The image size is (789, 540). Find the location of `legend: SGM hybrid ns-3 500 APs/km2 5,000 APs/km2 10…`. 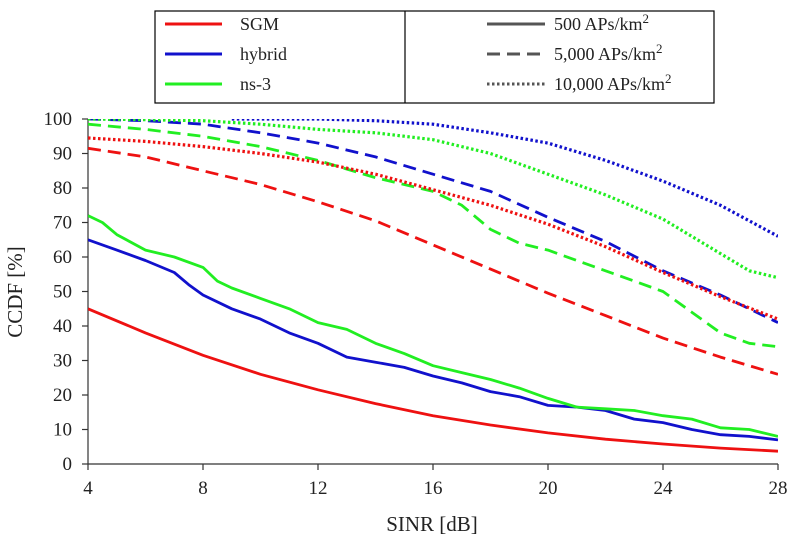

legend: SGM hybrid ns-3 500 APs/km2 5,000 APs/km2 10… is located at coordinates (434, 57).